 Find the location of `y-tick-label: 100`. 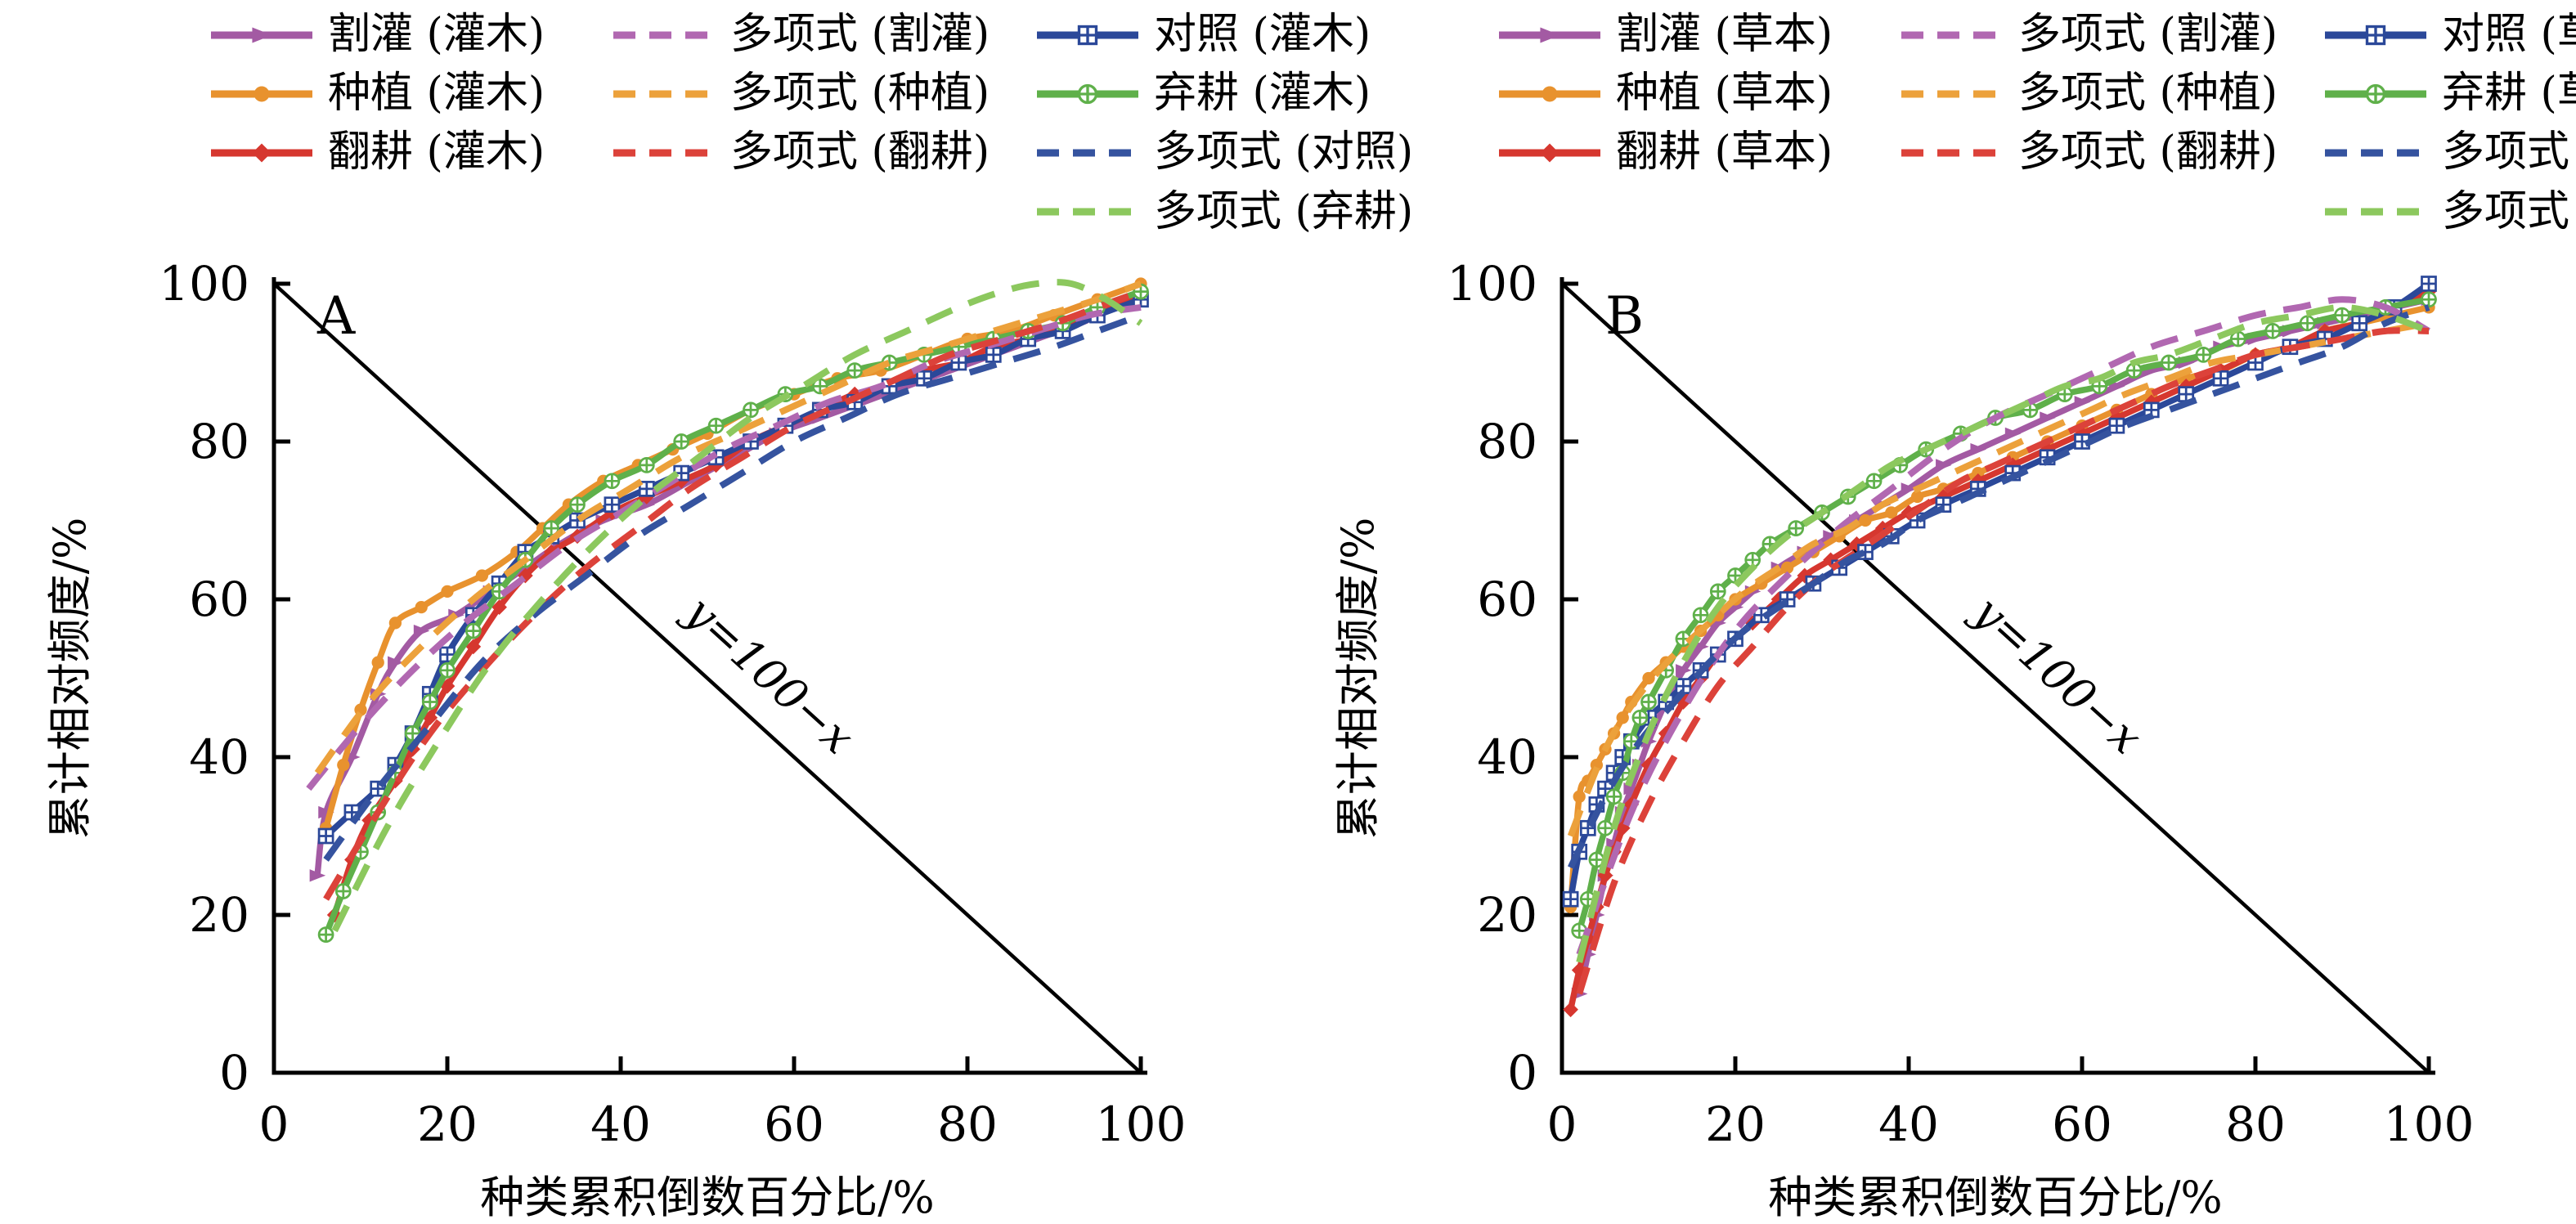

y-tick-label: 100 is located at coordinates (1492, 284).